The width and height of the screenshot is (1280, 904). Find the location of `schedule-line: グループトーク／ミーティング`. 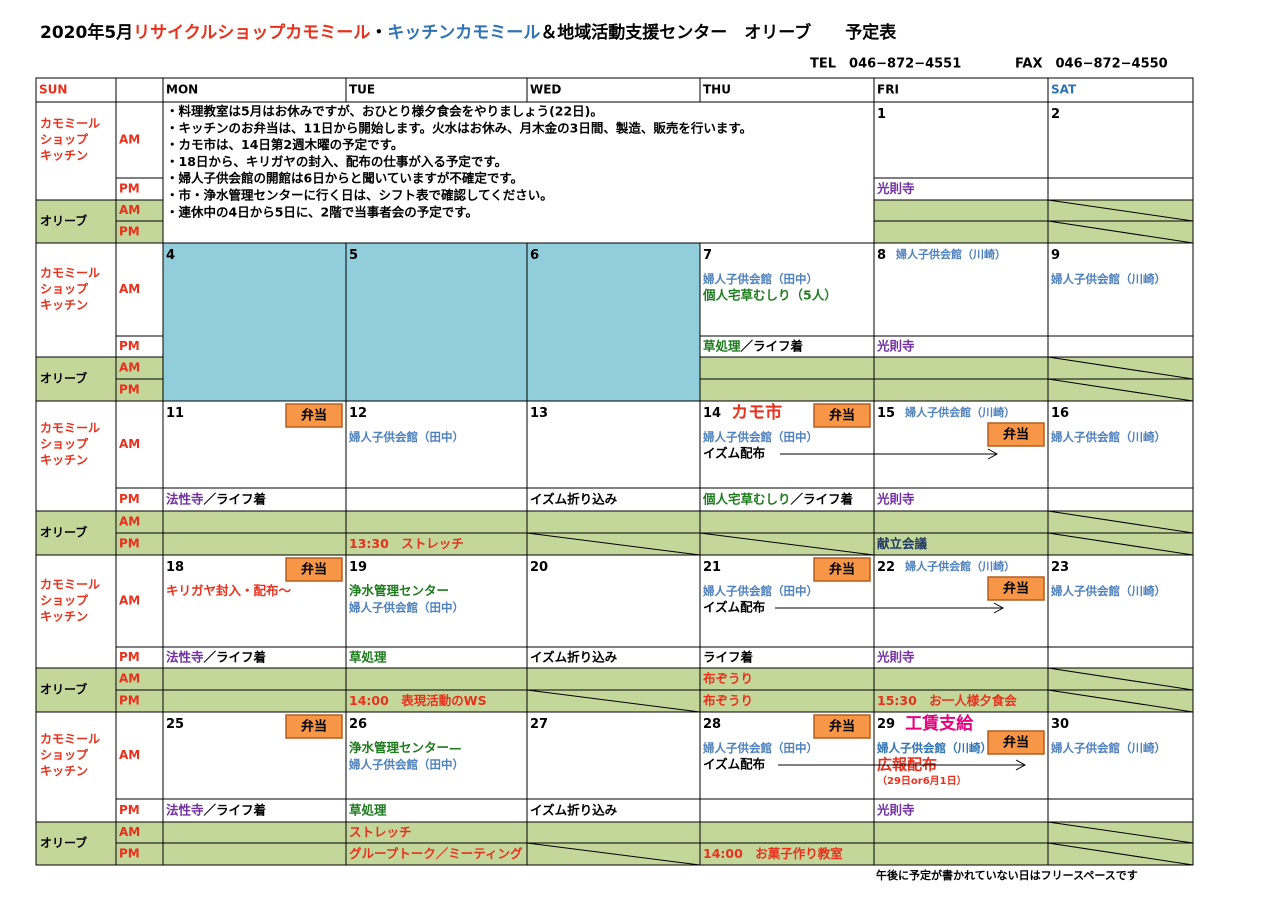

schedule-line: グループトーク／ミーティング is located at coordinates (436, 853).